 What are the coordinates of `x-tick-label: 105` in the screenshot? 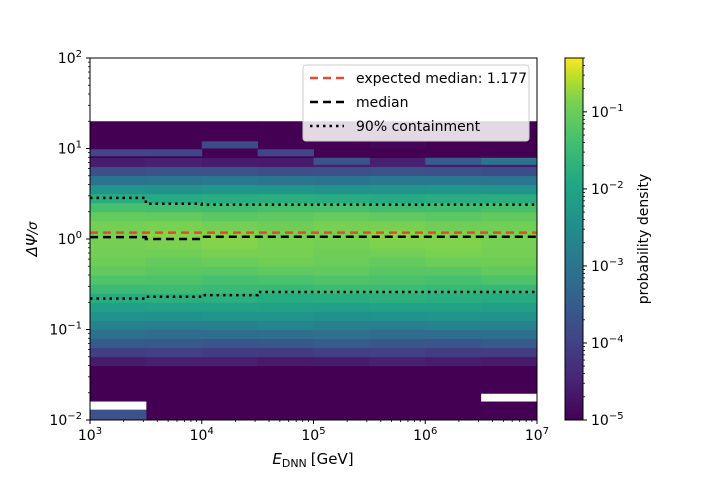 It's located at (313, 435).